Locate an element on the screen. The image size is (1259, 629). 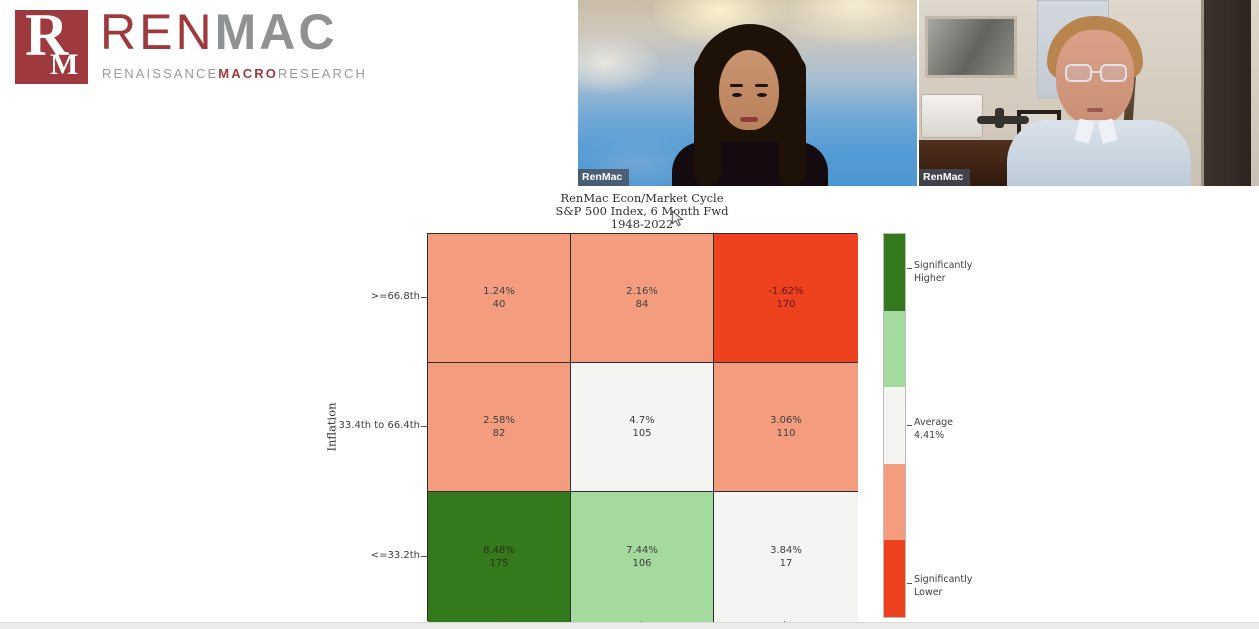
mouse-cursor-icon is located at coordinates (677, 218).